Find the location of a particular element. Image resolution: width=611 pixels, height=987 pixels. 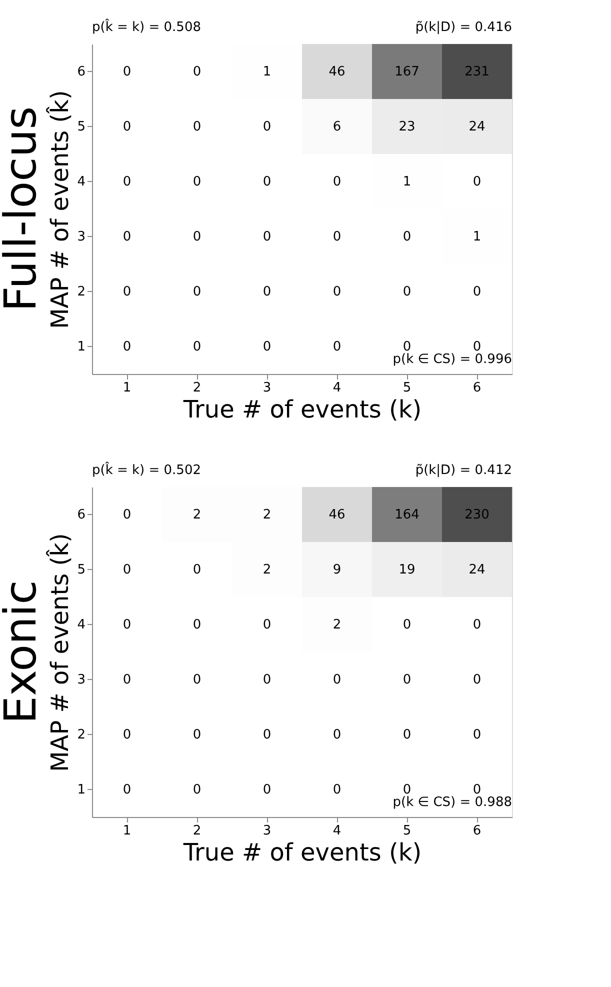

x-tick-label: 5 is located at coordinates (407, 831).